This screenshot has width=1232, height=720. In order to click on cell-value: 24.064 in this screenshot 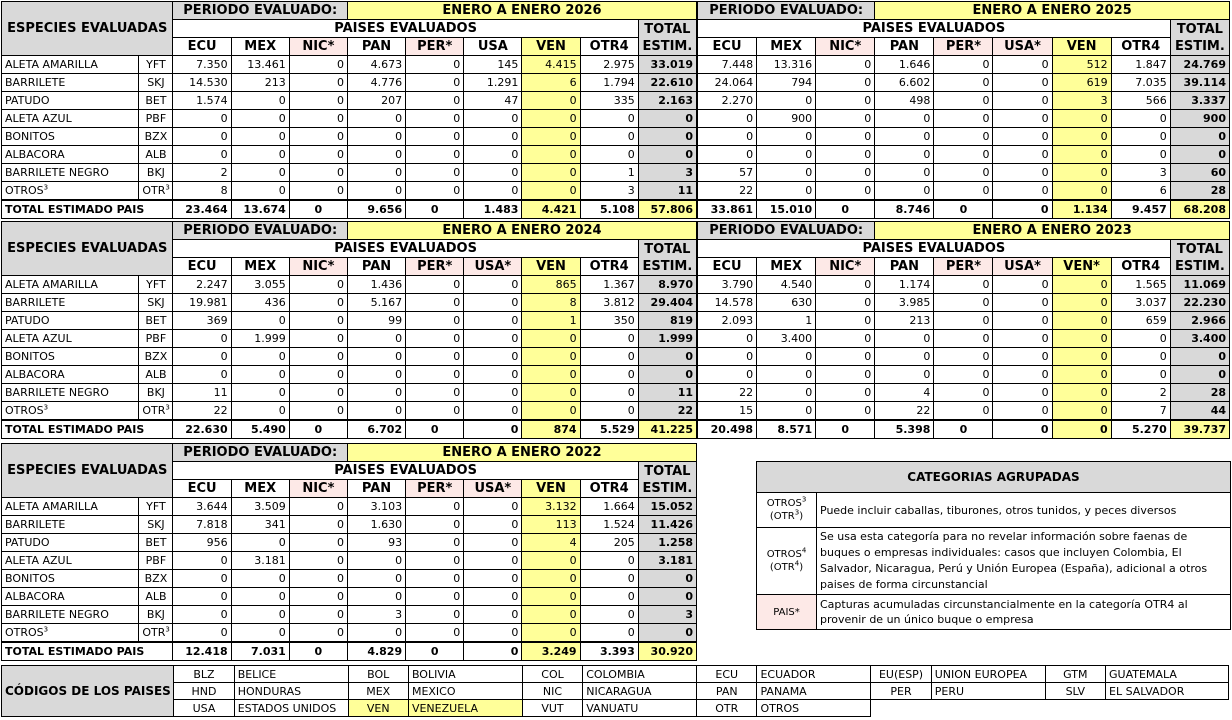, I will do `click(727, 82)`.